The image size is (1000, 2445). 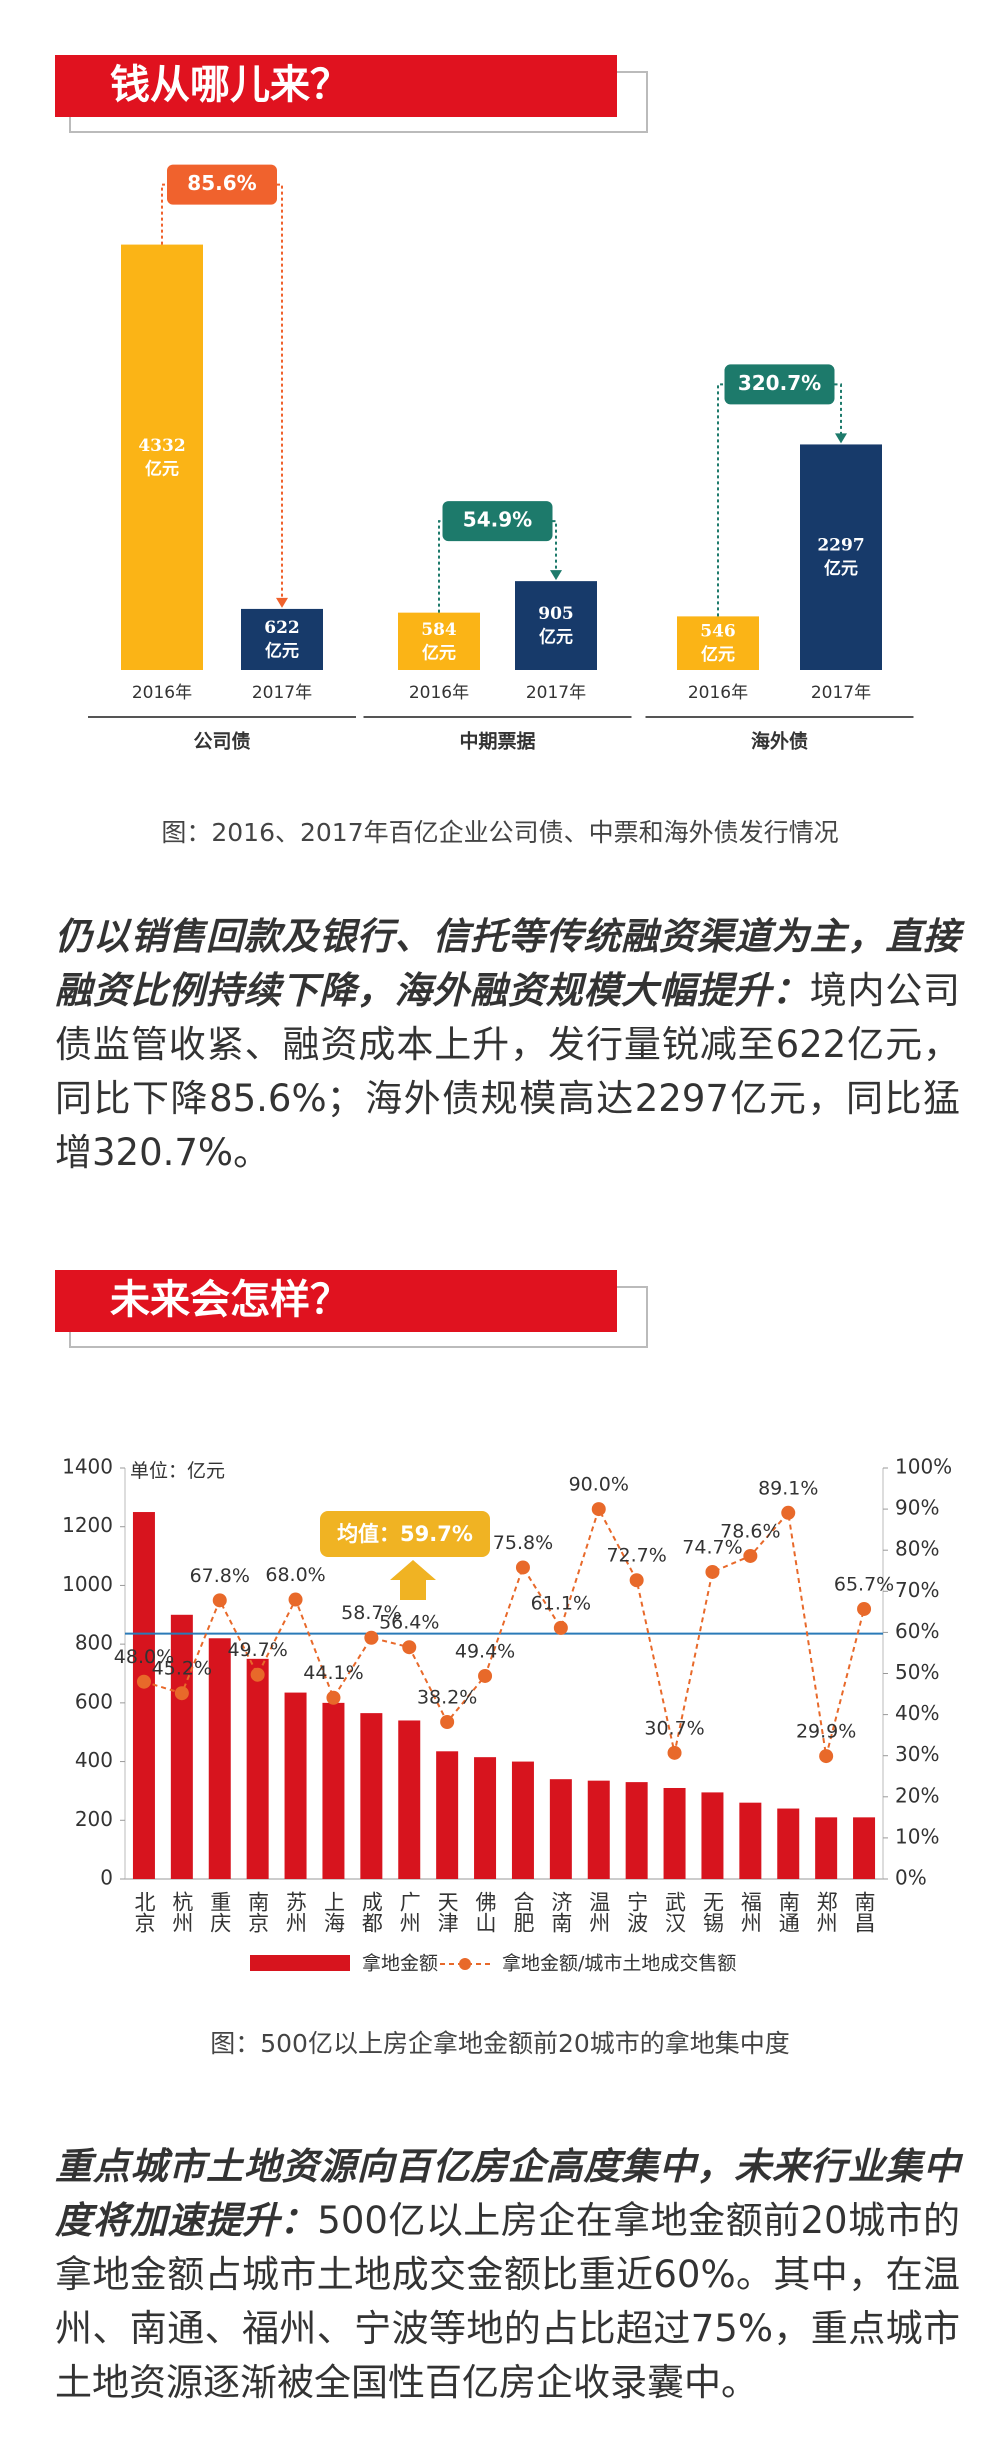 I want to click on legend-label: 拿地金额, so click(x=400, y=1963).